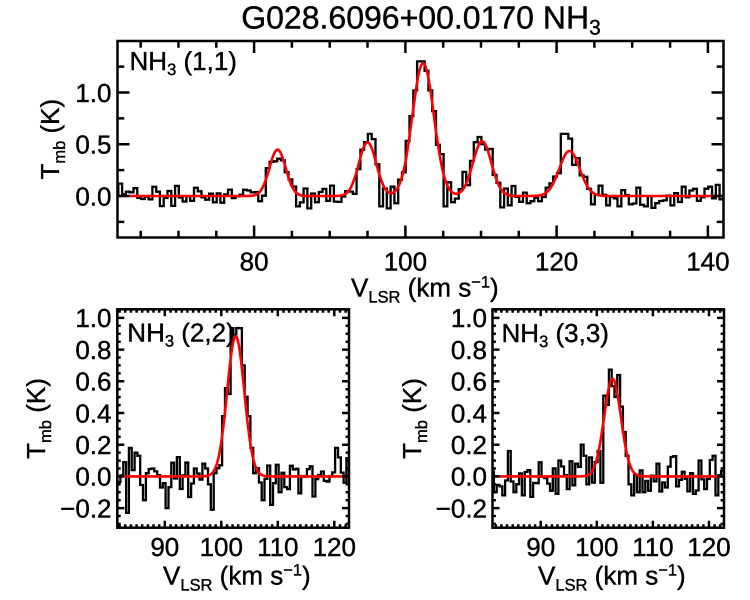  I want to click on svg-text: G028.6096+00.0170 NH3, so click(421, 20).